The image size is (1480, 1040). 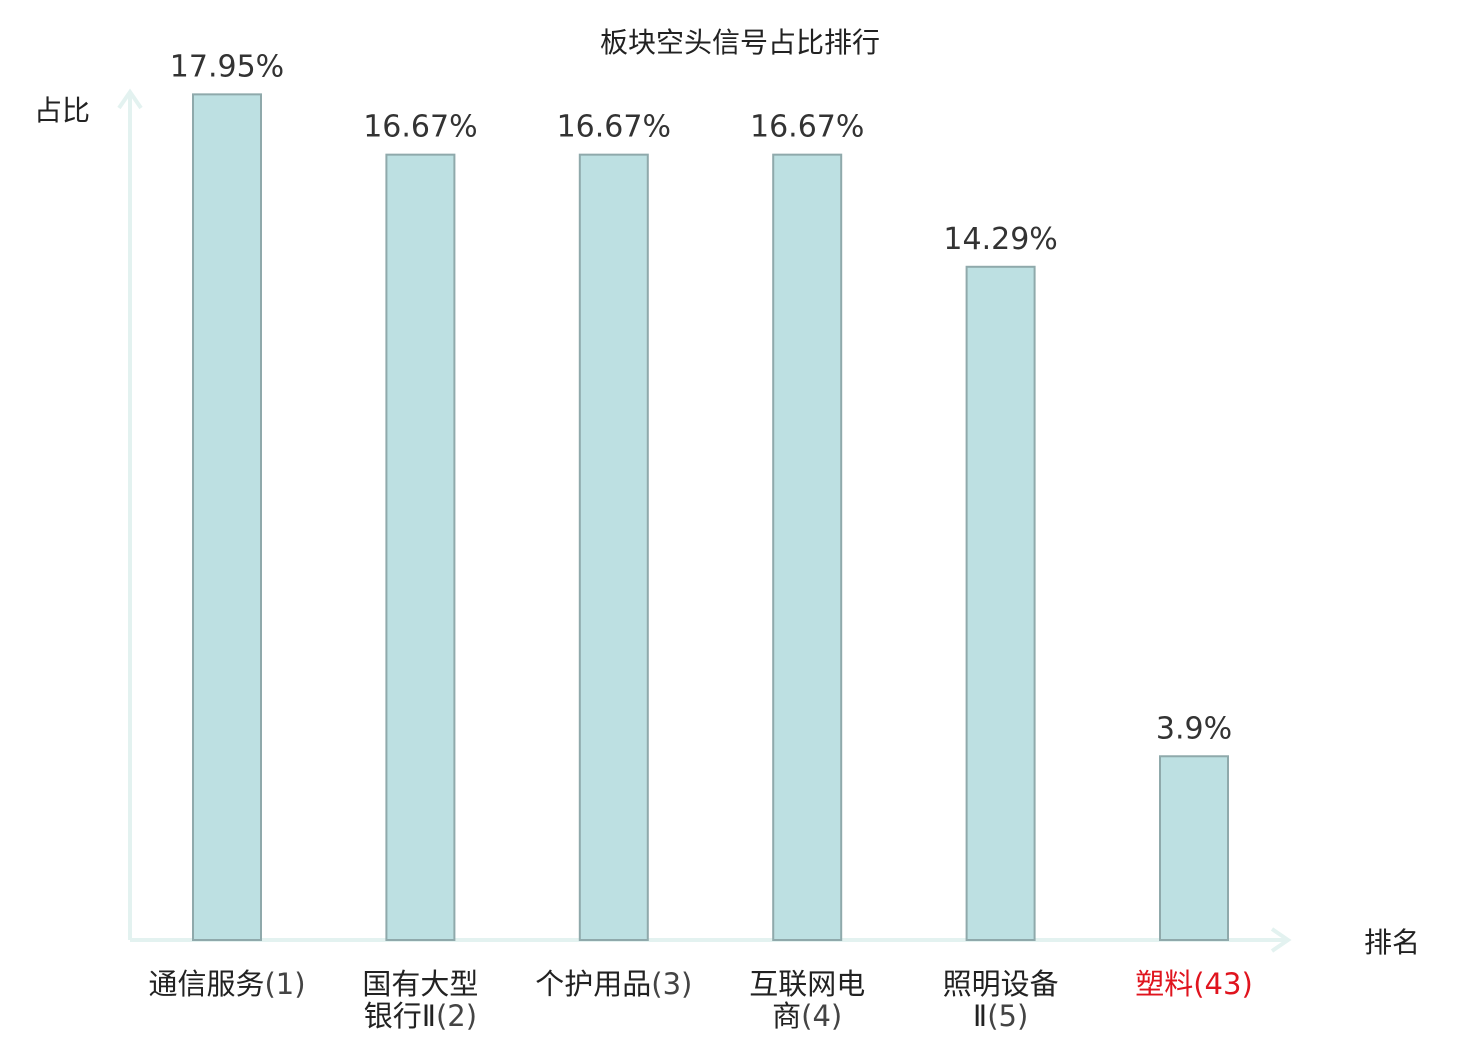 What do you see at coordinates (821, 1016) in the screenshot?
I see `category-rank: (4)` at bounding box center [821, 1016].